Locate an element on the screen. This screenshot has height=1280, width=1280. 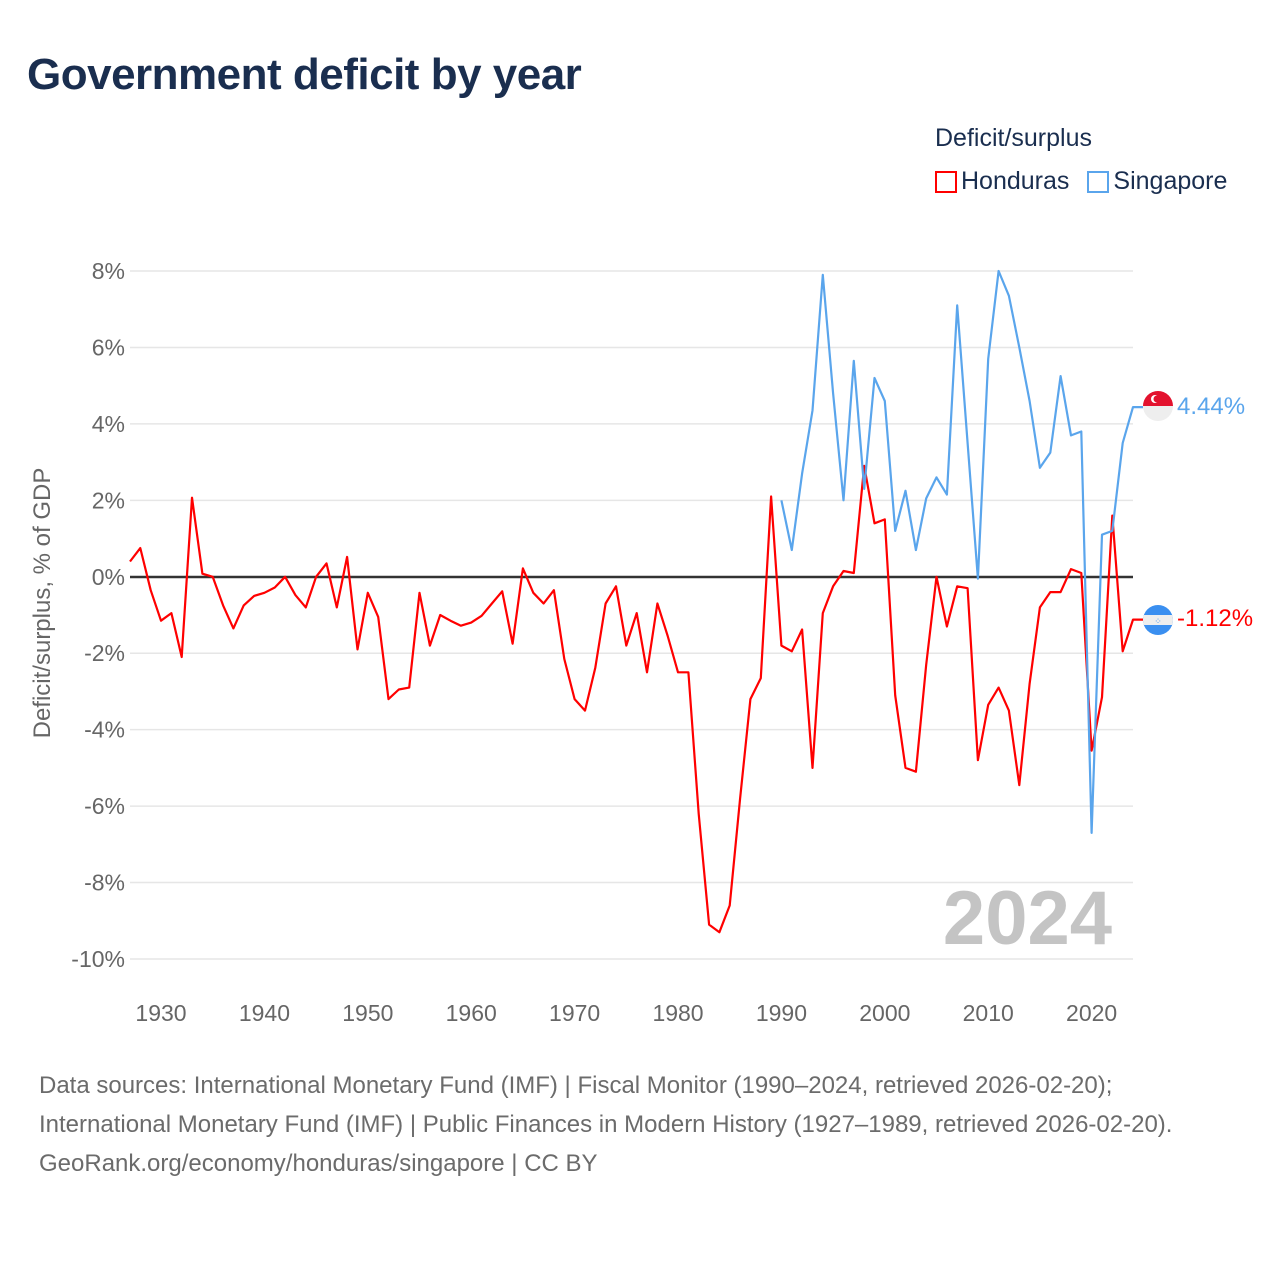
y-tick-label: 2% is located at coordinates (108, 500).